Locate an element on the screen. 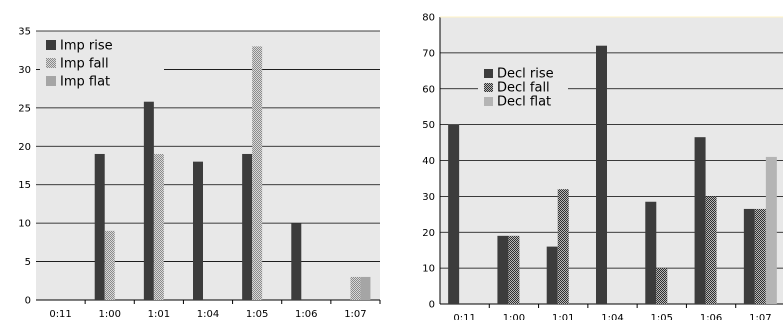 The image size is (783, 320). y-tick-label: 80 is located at coordinates (428, 18).